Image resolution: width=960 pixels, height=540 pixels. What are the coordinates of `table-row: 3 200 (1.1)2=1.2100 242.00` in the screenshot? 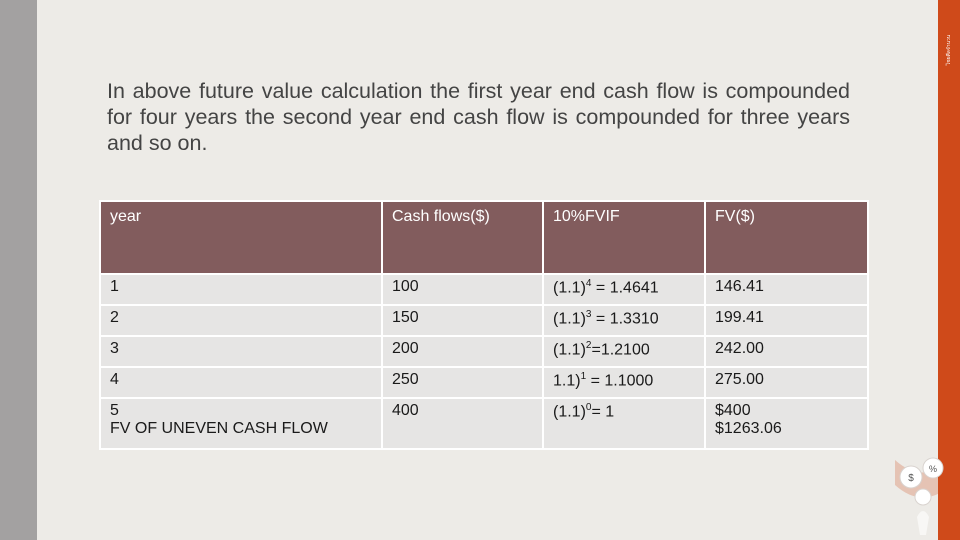 It's located at (484, 351).